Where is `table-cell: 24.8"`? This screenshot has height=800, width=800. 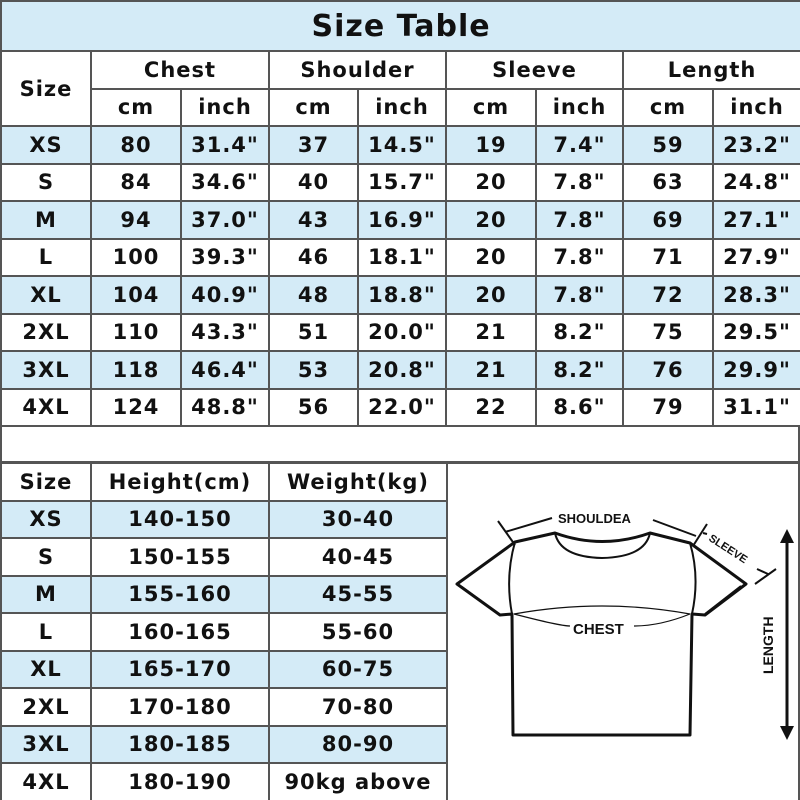
table-cell: 24.8" is located at coordinates (755, 182).